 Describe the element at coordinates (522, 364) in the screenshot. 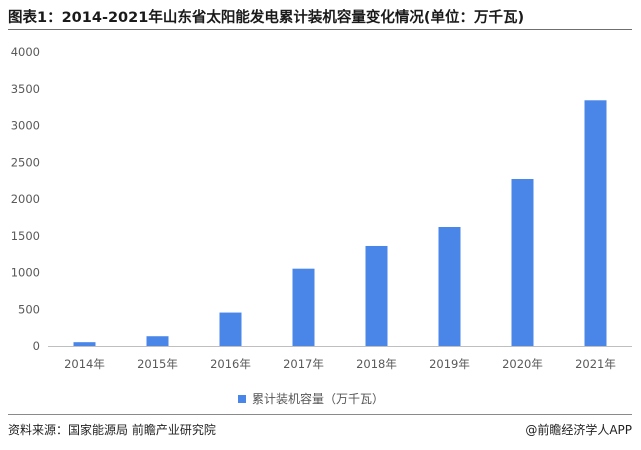

I see `x-tick-label: 2020年` at that location.